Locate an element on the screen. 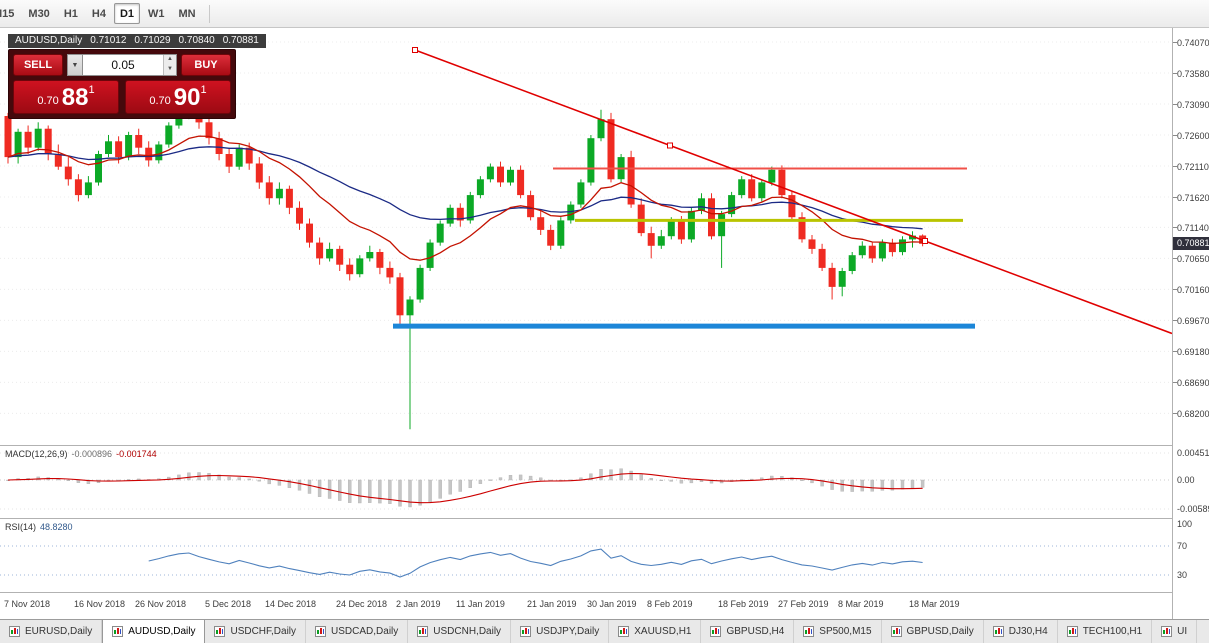 This screenshot has width=1209, height=643. tab-label: AUDUSD,Daily is located at coordinates (162, 631).